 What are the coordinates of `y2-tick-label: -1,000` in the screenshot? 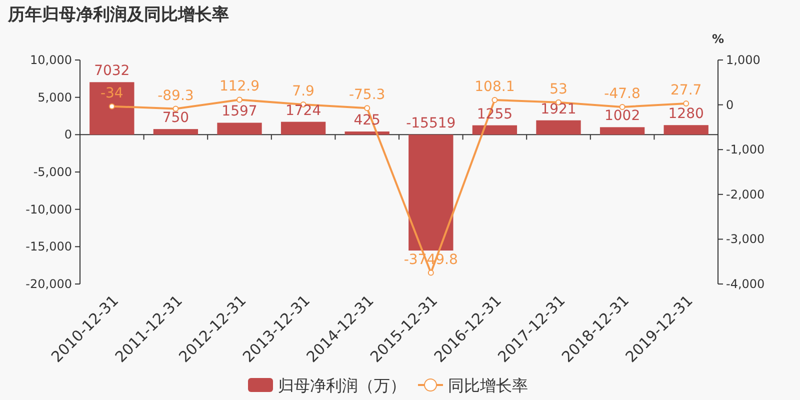 It's located at (745, 149).